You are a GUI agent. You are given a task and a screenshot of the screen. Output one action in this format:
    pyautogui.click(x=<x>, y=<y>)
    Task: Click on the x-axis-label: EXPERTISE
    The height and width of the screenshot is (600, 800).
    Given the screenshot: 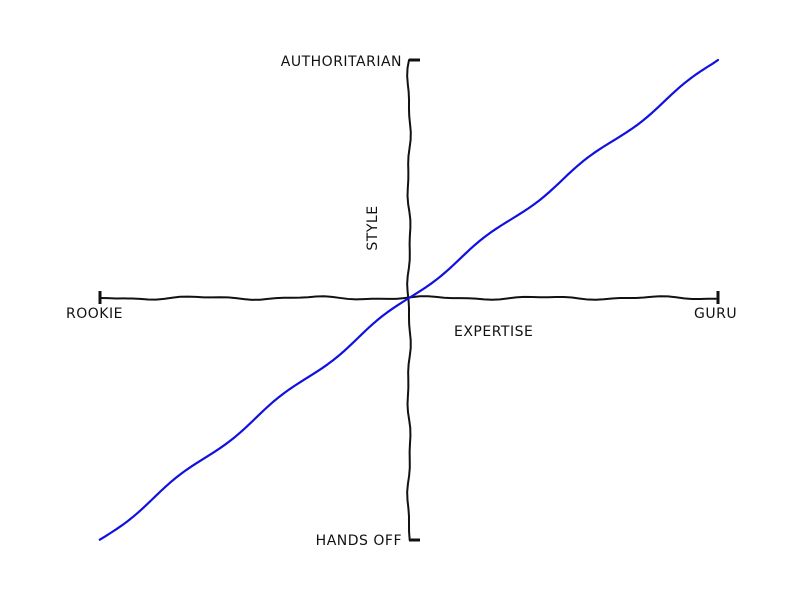 What is the action you would take?
    pyautogui.click(x=493, y=332)
    